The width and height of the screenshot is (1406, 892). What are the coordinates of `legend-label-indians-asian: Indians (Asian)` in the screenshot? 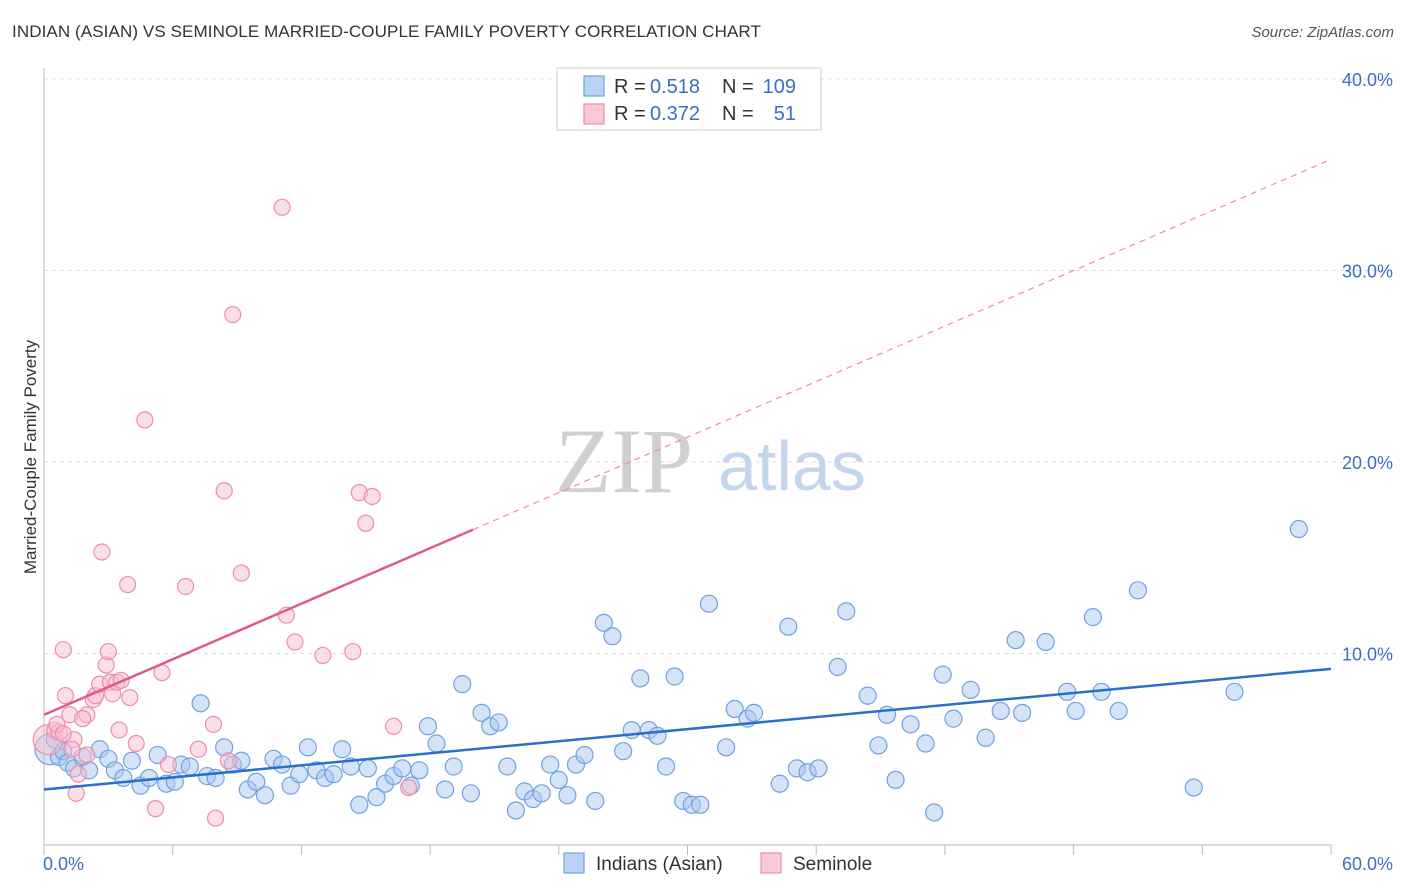 It's located at (659, 864).